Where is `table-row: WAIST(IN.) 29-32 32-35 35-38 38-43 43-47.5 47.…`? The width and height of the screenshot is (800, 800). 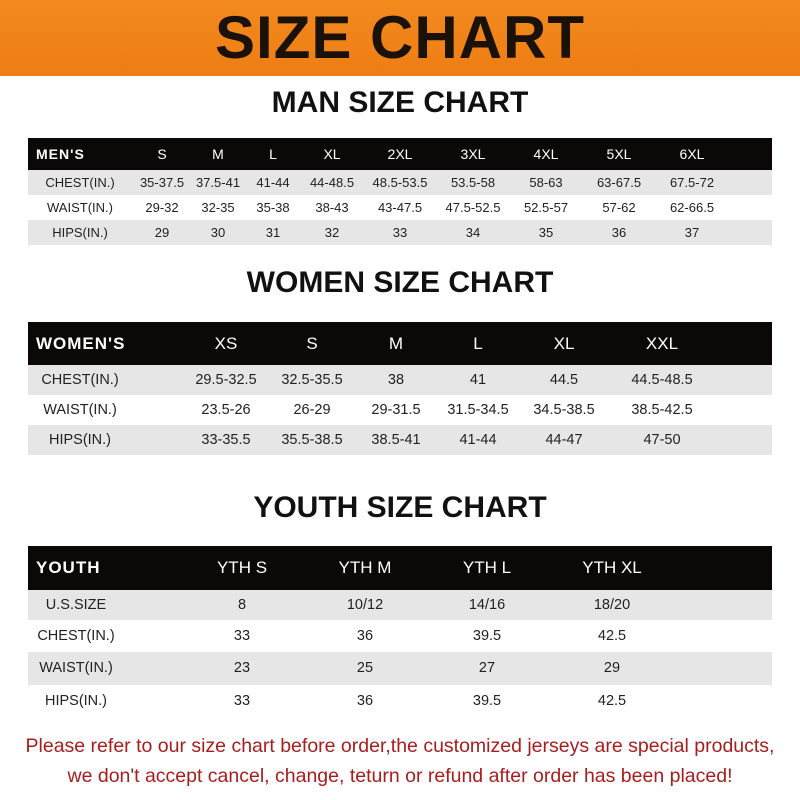
table-row: WAIST(IN.) 29-32 32-35 35-38 38-43 43-47.5 47.… is located at coordinates (400, 207).